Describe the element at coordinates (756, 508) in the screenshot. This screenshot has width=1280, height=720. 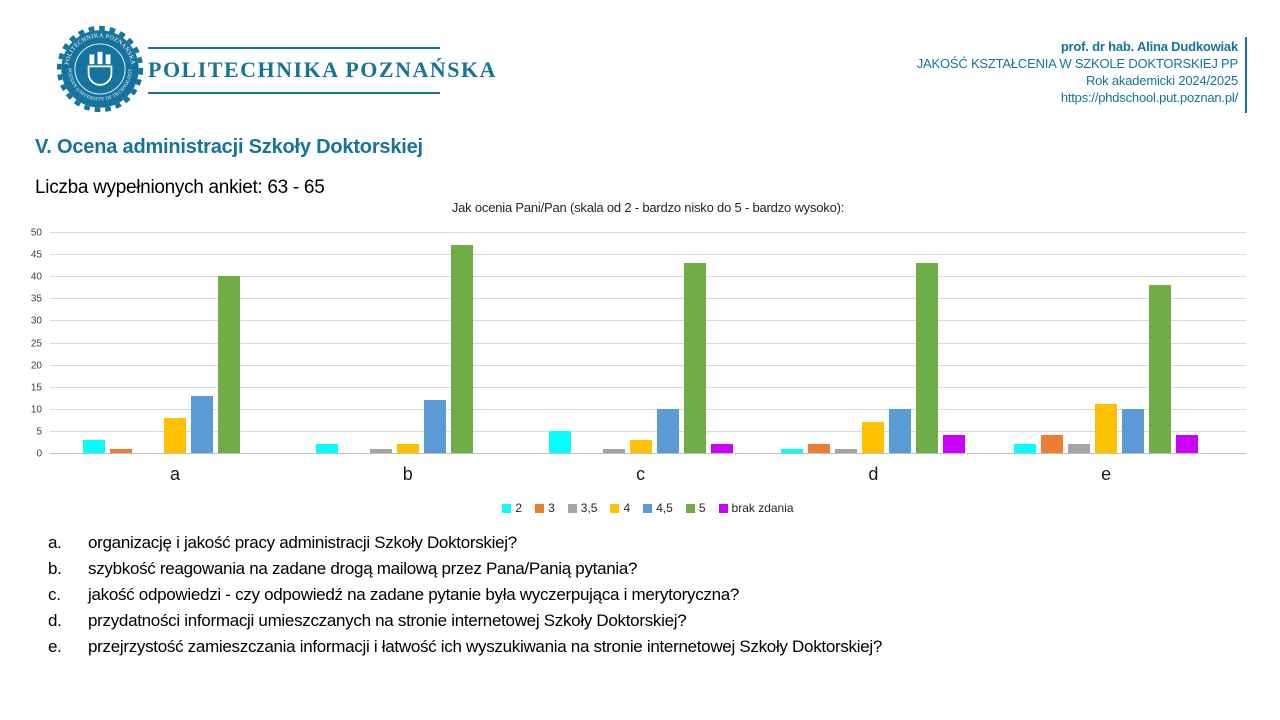
I see `legend-item-brak-zdania: brak zdania` at that location.